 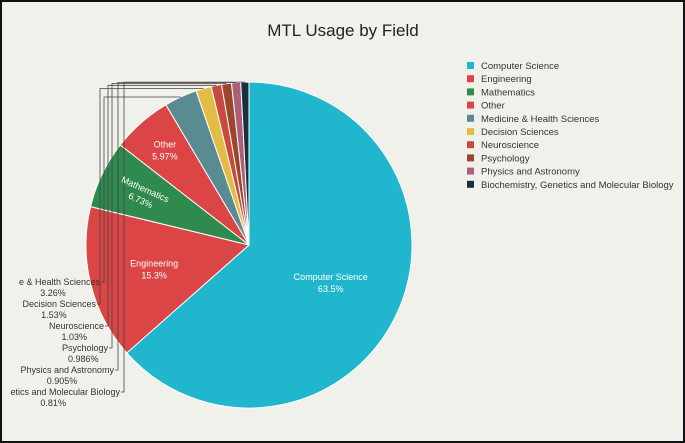 What do you see at coordinates (493, 106) in the screenshot?
I see `legend-label: Other` at bounding box center [493, 106].